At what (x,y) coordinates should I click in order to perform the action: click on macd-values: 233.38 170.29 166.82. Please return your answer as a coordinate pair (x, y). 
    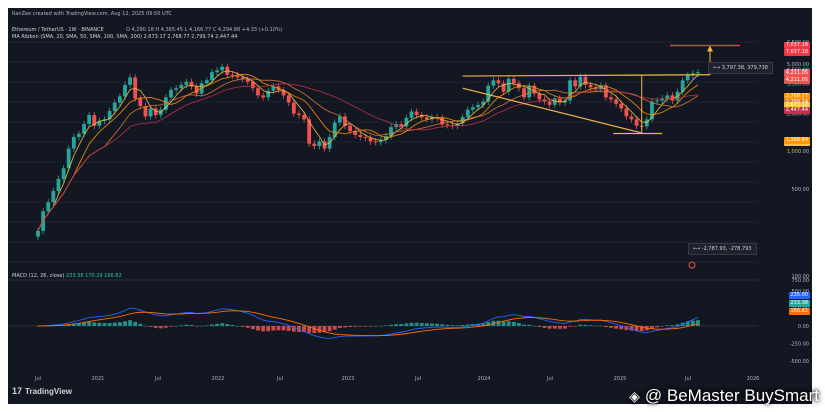
    Looking at the image, I should click on (94, 276).